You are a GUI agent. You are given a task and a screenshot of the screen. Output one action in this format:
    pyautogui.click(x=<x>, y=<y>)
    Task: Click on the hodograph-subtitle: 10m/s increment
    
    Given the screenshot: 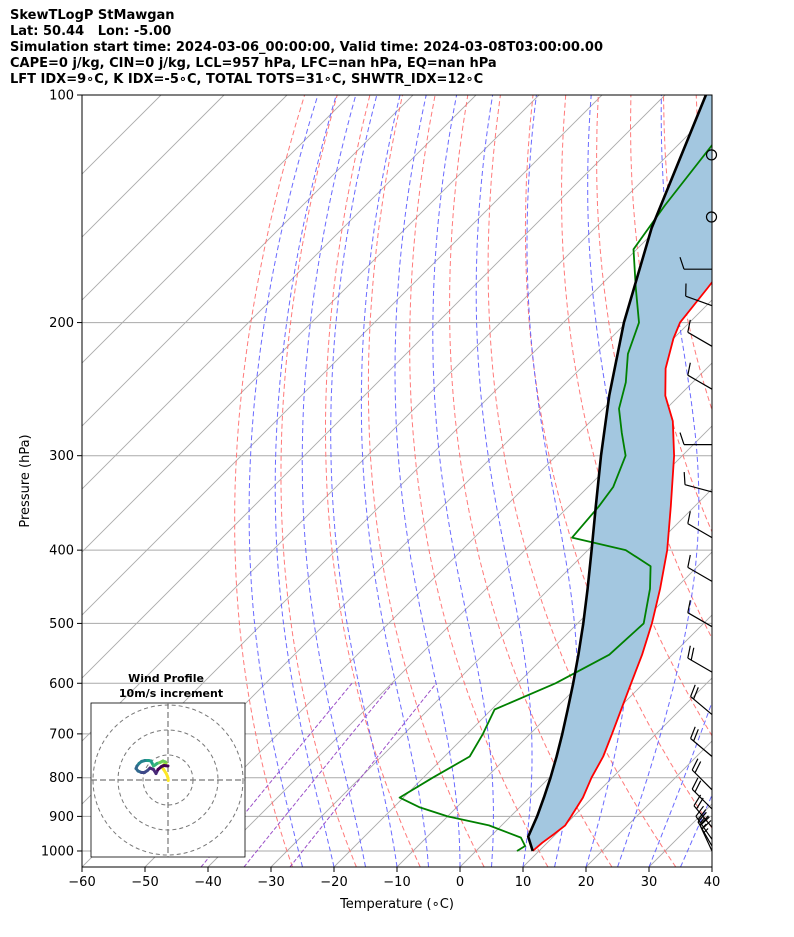 What is the action you would take?
    pyautogui.click(x=171, y=693)
    